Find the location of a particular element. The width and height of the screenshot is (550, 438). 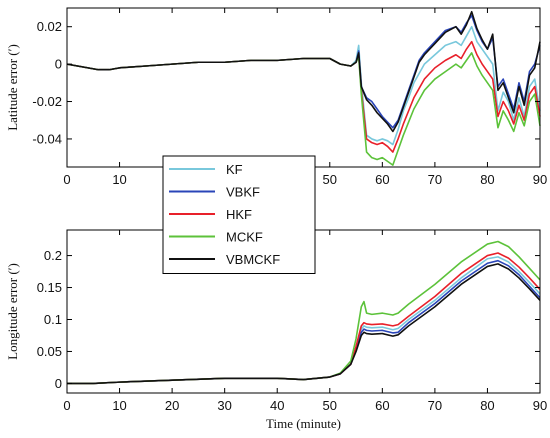

y-tick-label: 0.02 is located at coordinates (49, 26).